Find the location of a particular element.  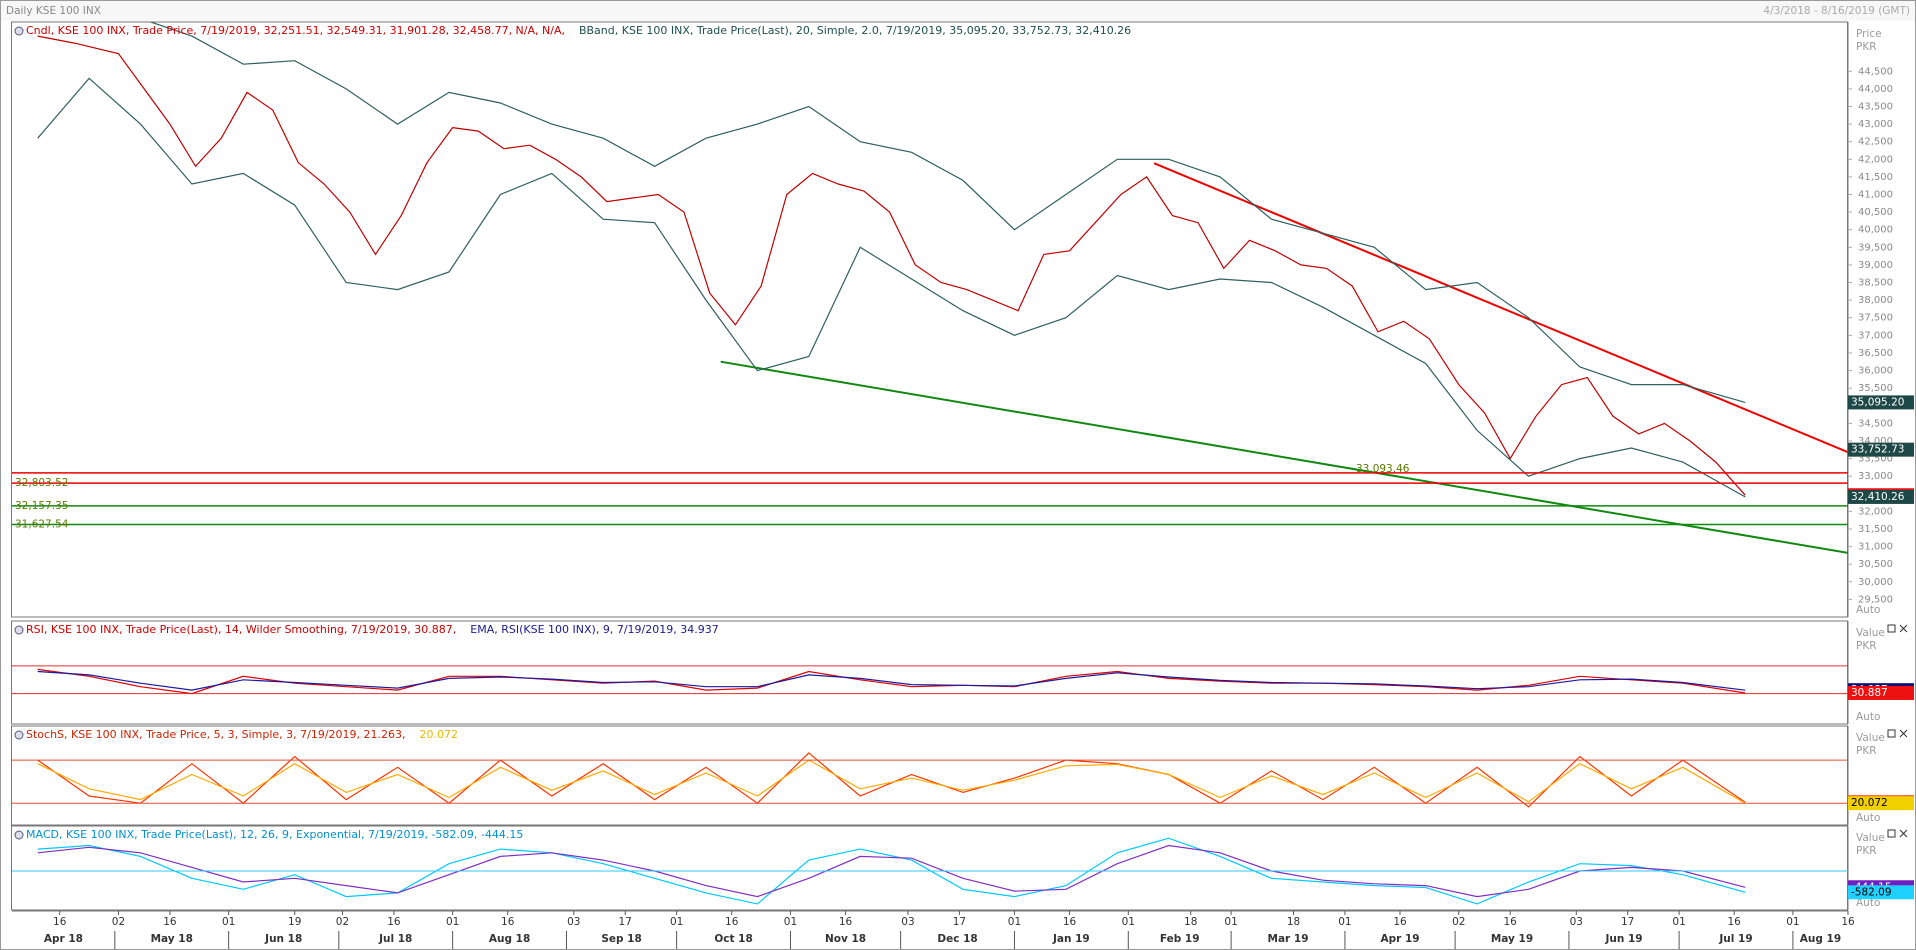

month-label: Sep 18 is located at coordinates (621, 939).